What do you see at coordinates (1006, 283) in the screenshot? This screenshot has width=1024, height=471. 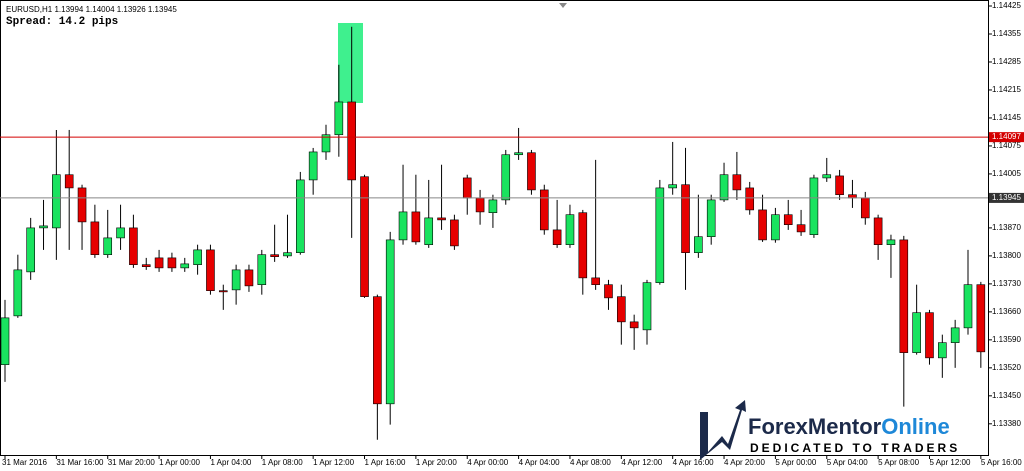 I see `y-tick-label: 1.13730` at bounding box center [1006, 283].